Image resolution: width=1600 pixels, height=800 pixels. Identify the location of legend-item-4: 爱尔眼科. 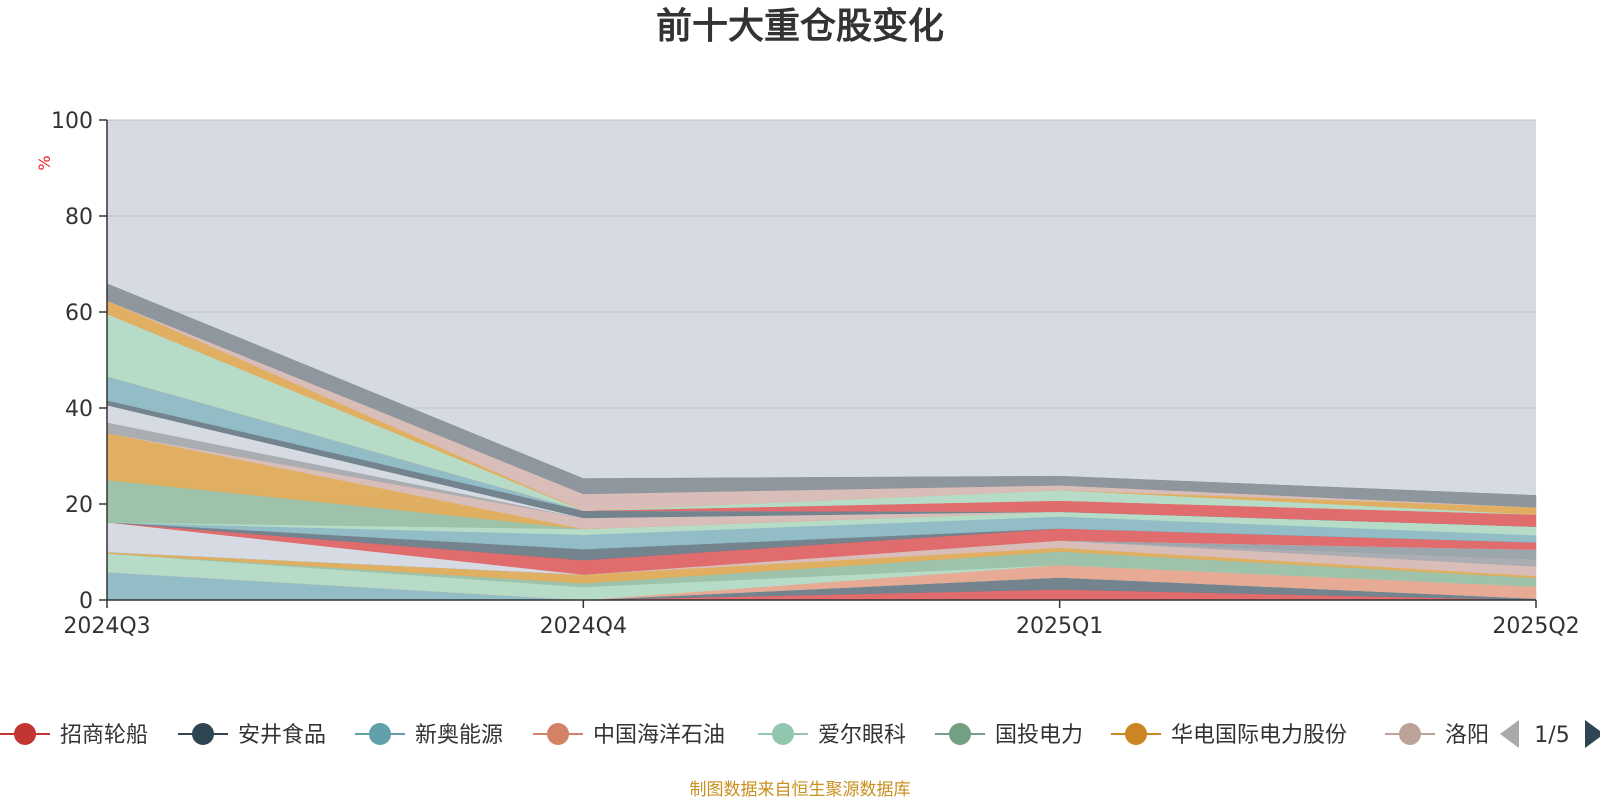
(832, 735).